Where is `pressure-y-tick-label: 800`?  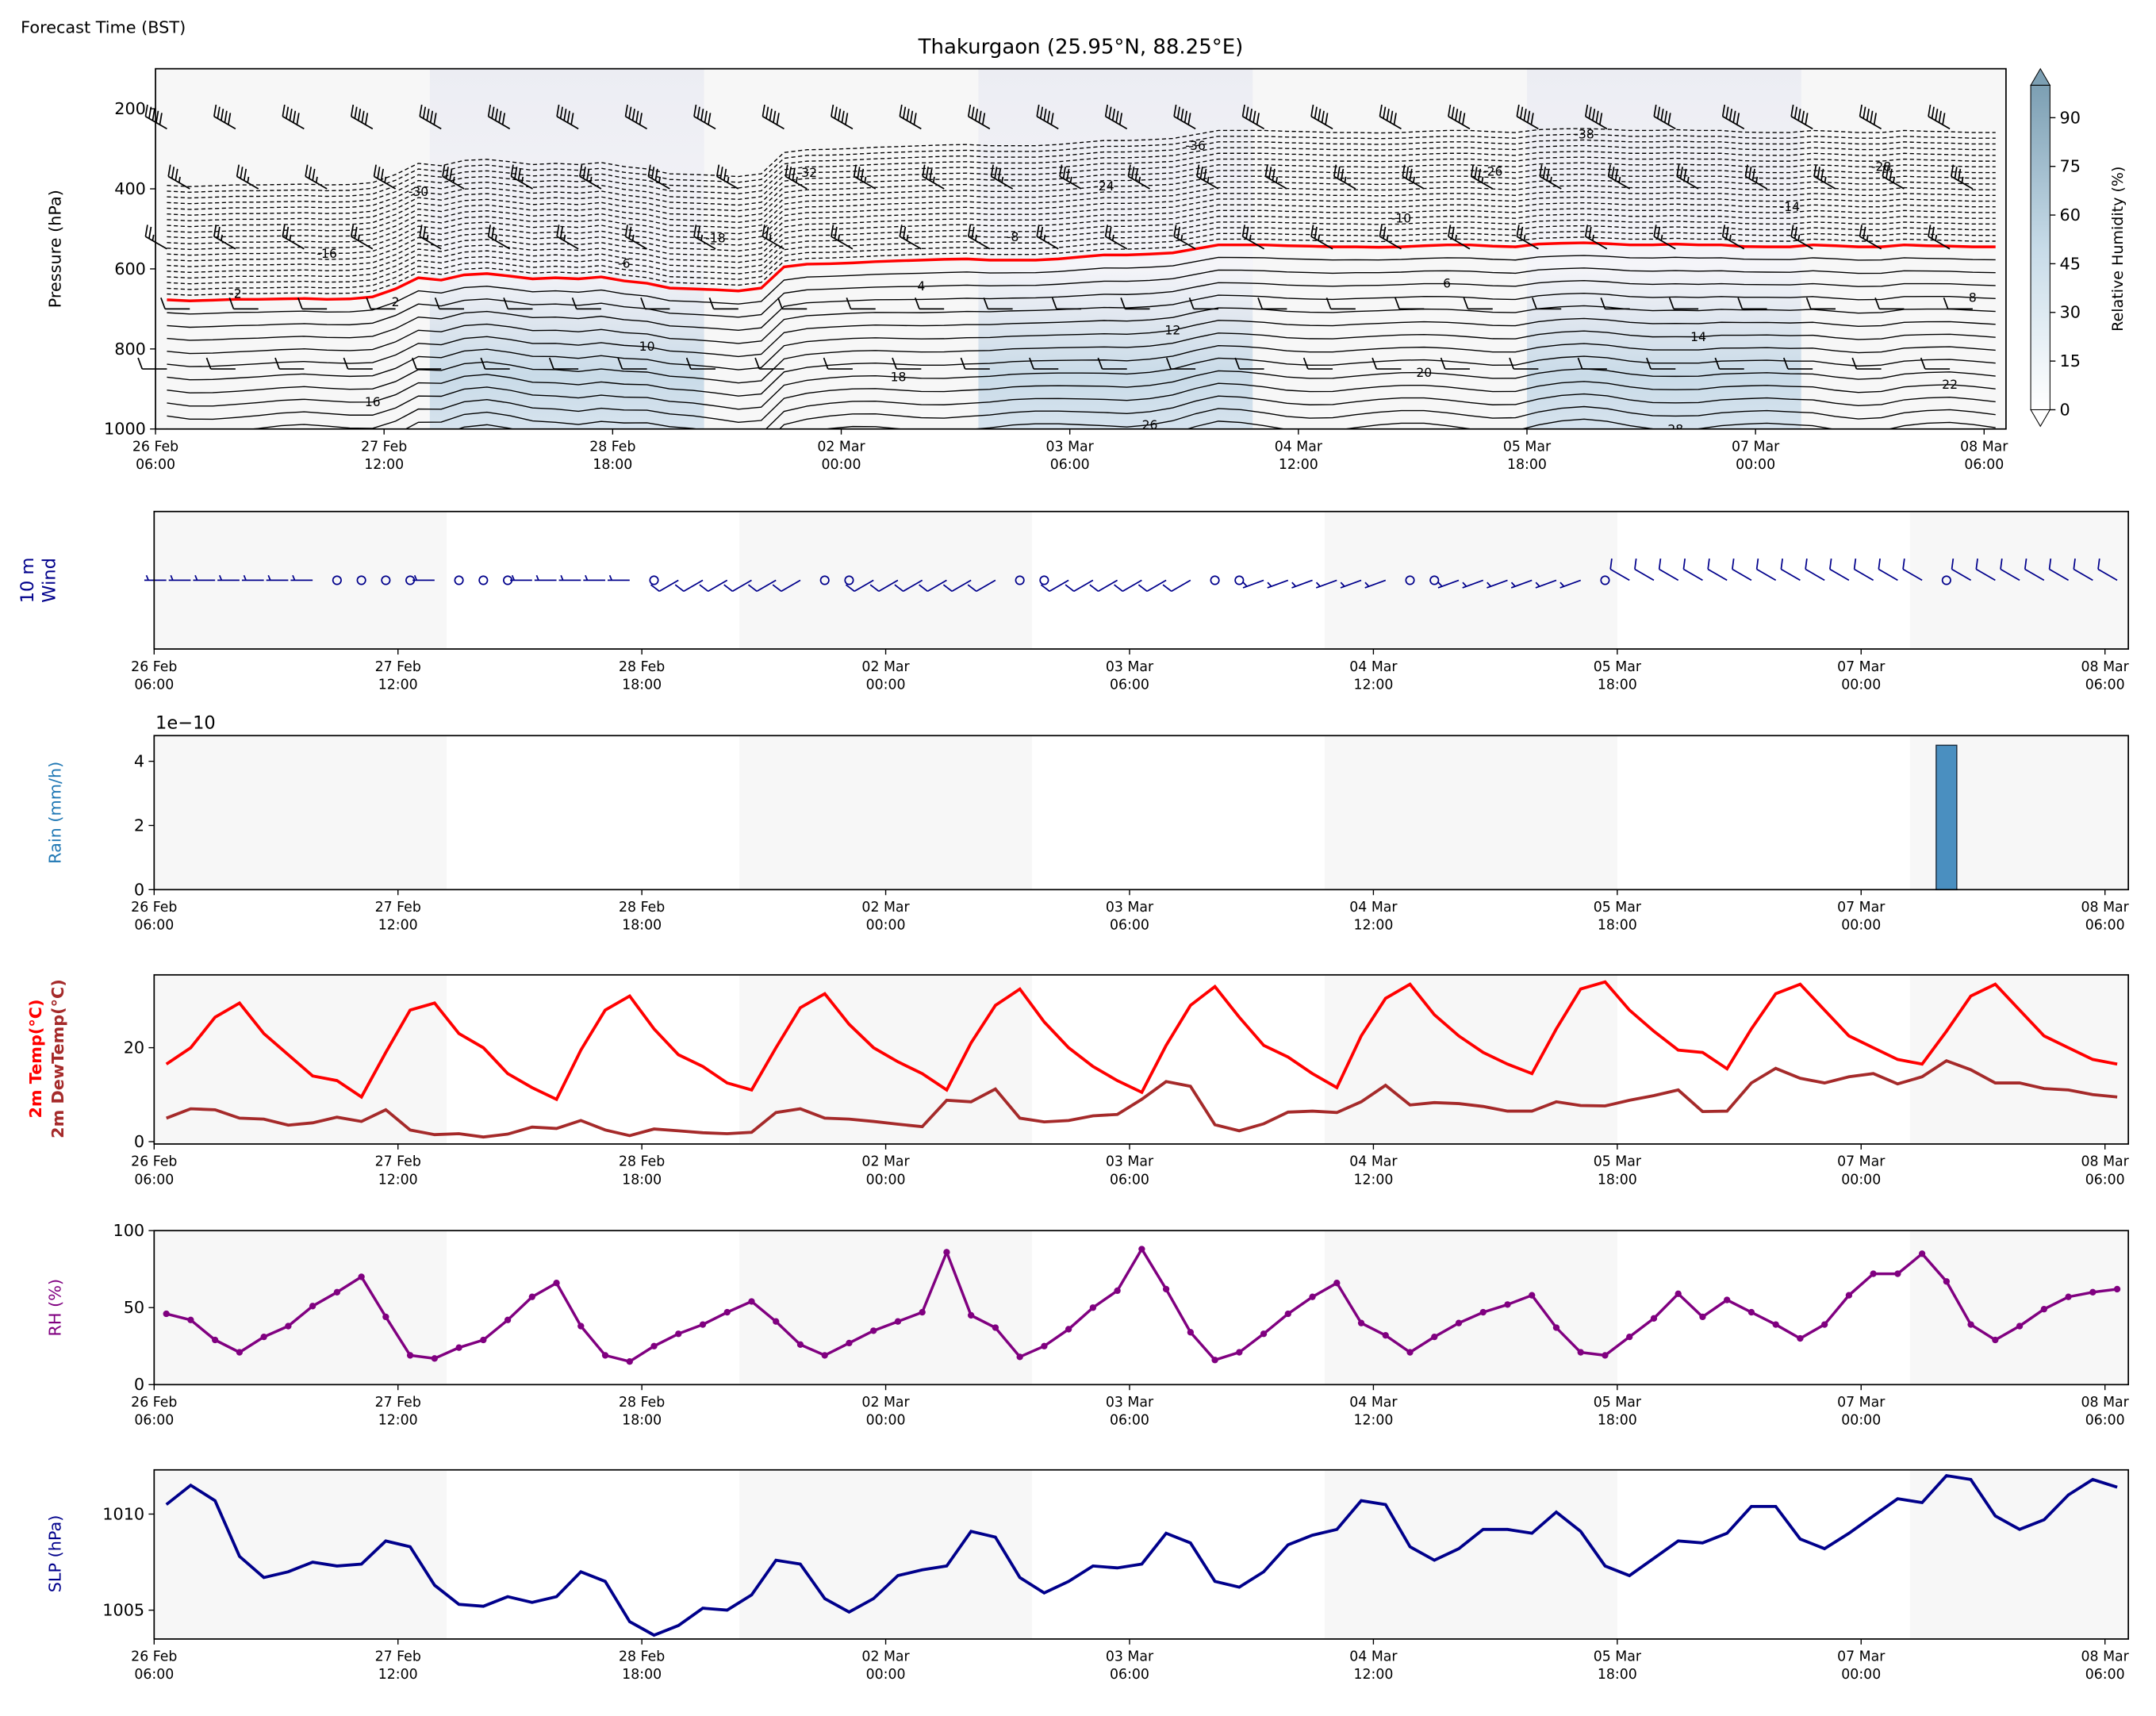 pressure-y-tick-label: 800 is located at coordinates (130, 349).